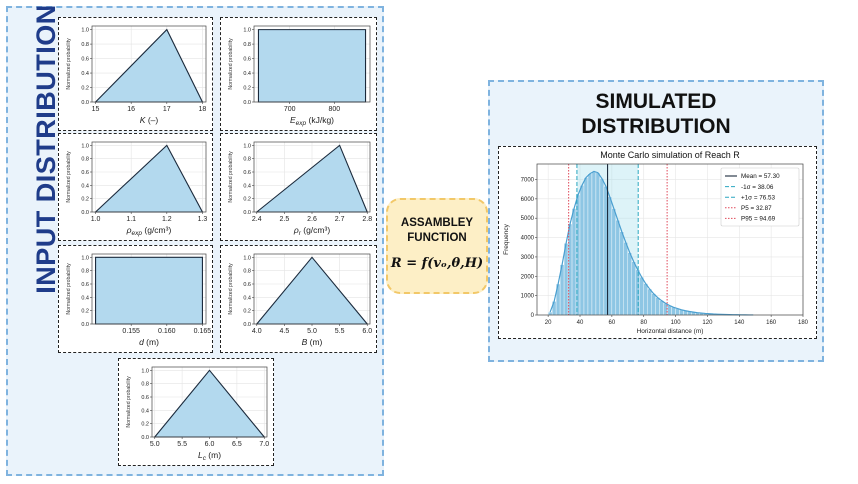 This screenshot has height=484, width=858. Describe the element at coordinates (210, 444) in the screenshot. I see `x-tick-label: 6.0` at that location.